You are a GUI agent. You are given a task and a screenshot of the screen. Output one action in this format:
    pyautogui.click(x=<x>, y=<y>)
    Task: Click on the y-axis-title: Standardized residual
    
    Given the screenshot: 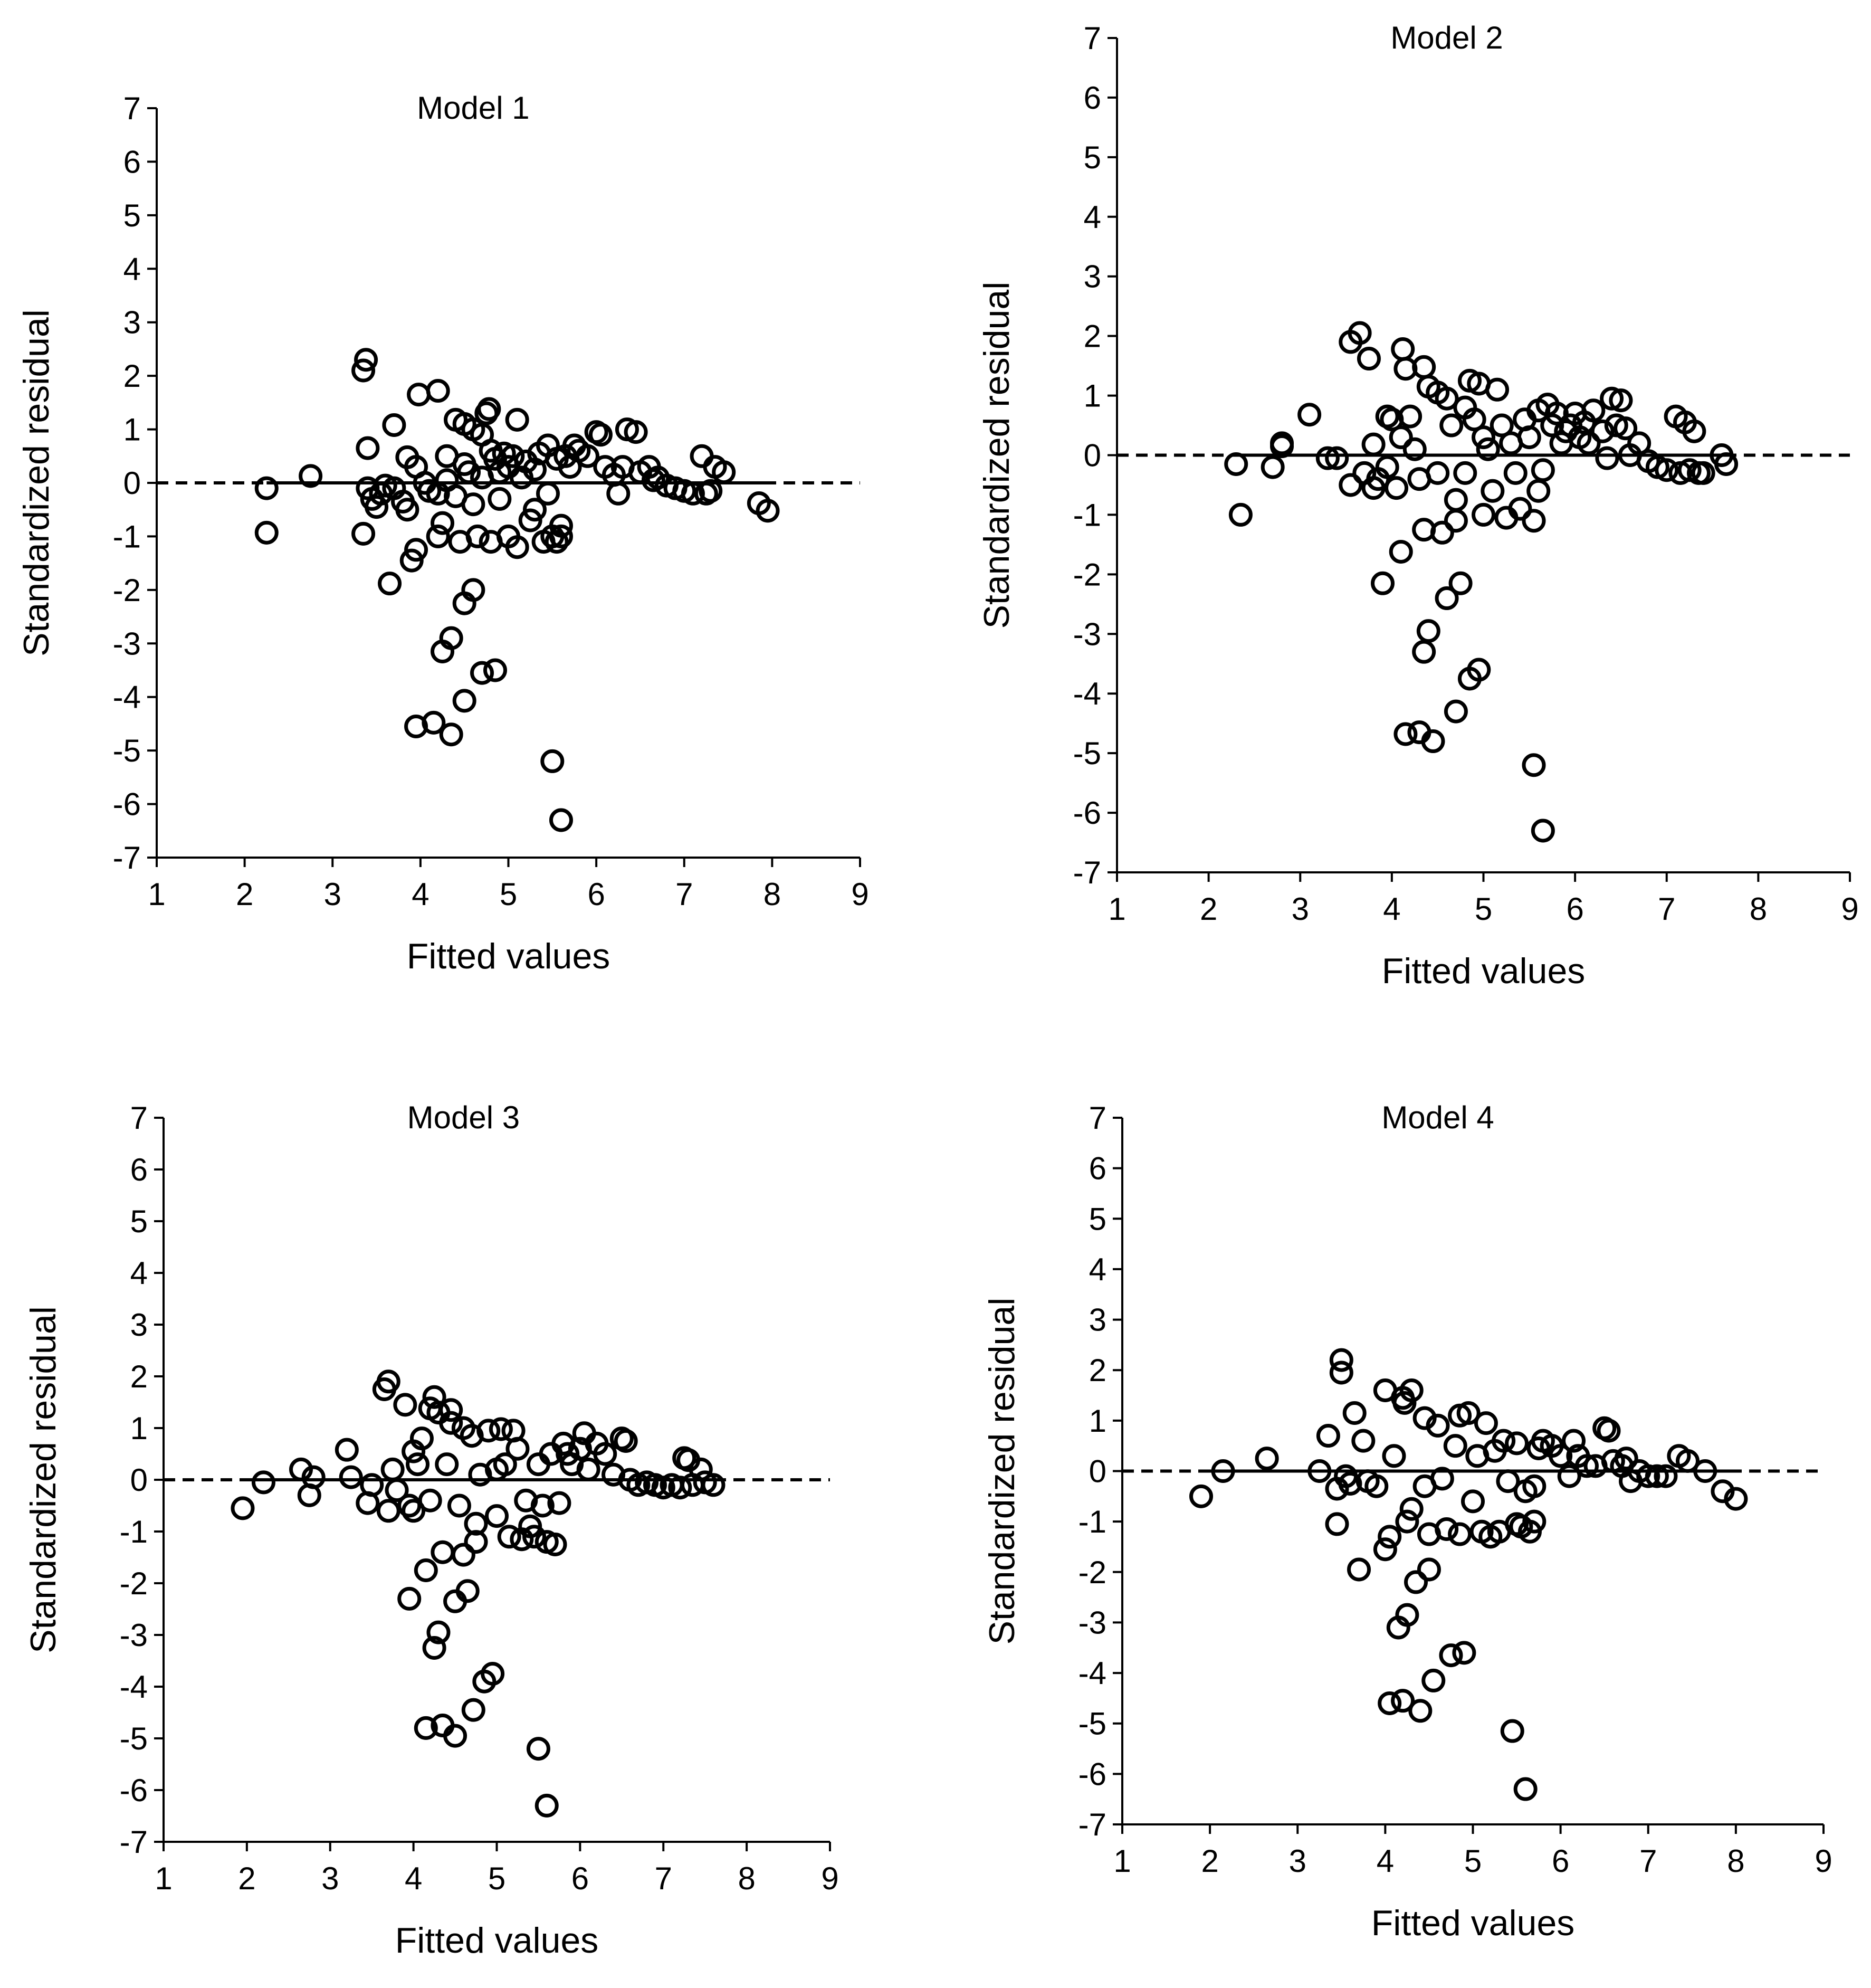 What is the action you would take?
    pyautogui.click(x=997, y=455)
    